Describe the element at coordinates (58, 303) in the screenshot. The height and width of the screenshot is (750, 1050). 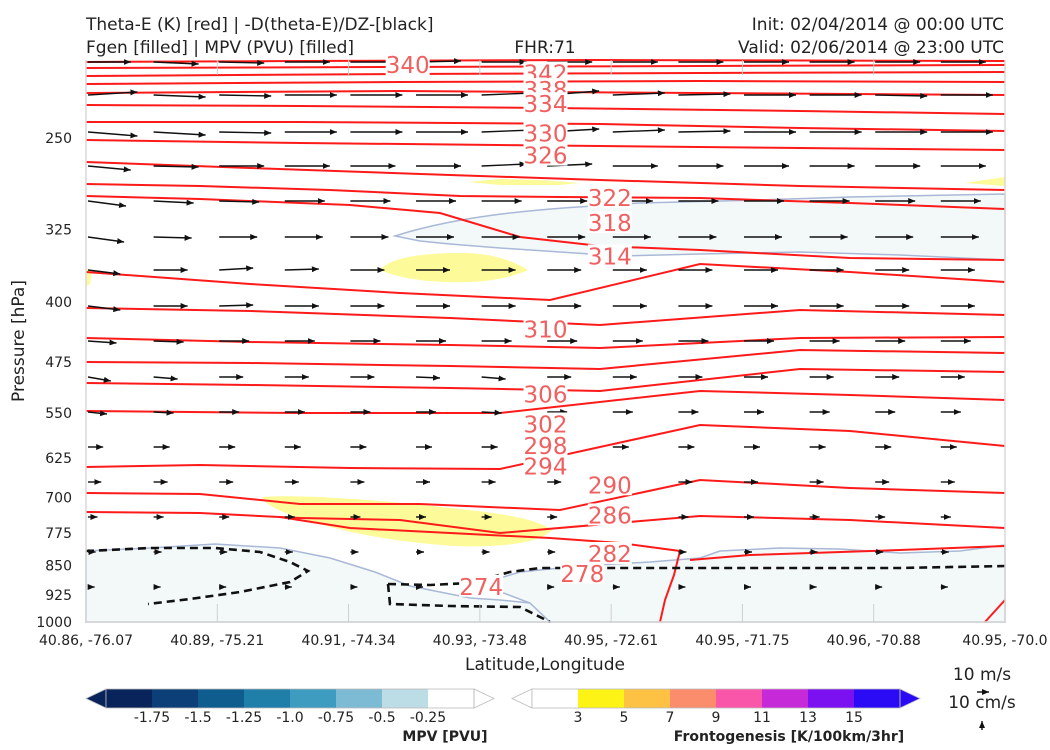
I see `y-tick-label: 400` at that location.